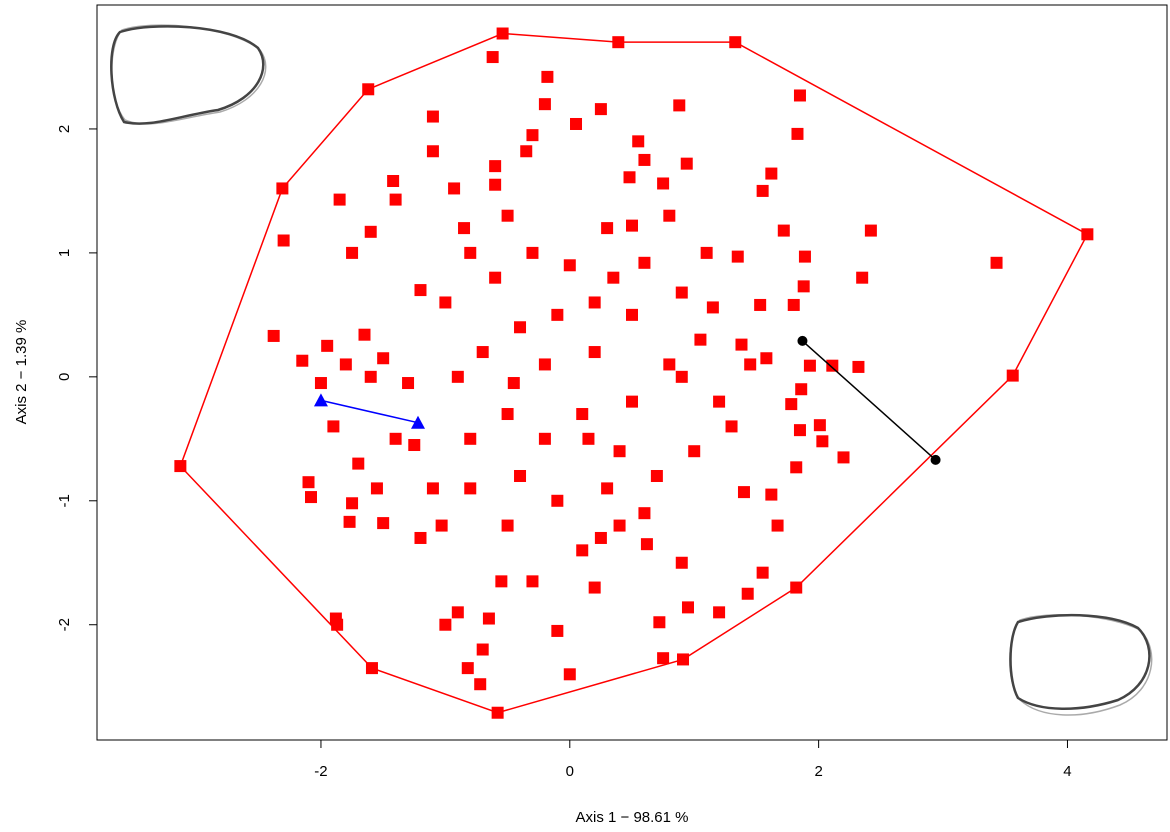  Describe the element at coordinates (818, 771) in the screenshot. I see `x-tick-label: 2` at that location.